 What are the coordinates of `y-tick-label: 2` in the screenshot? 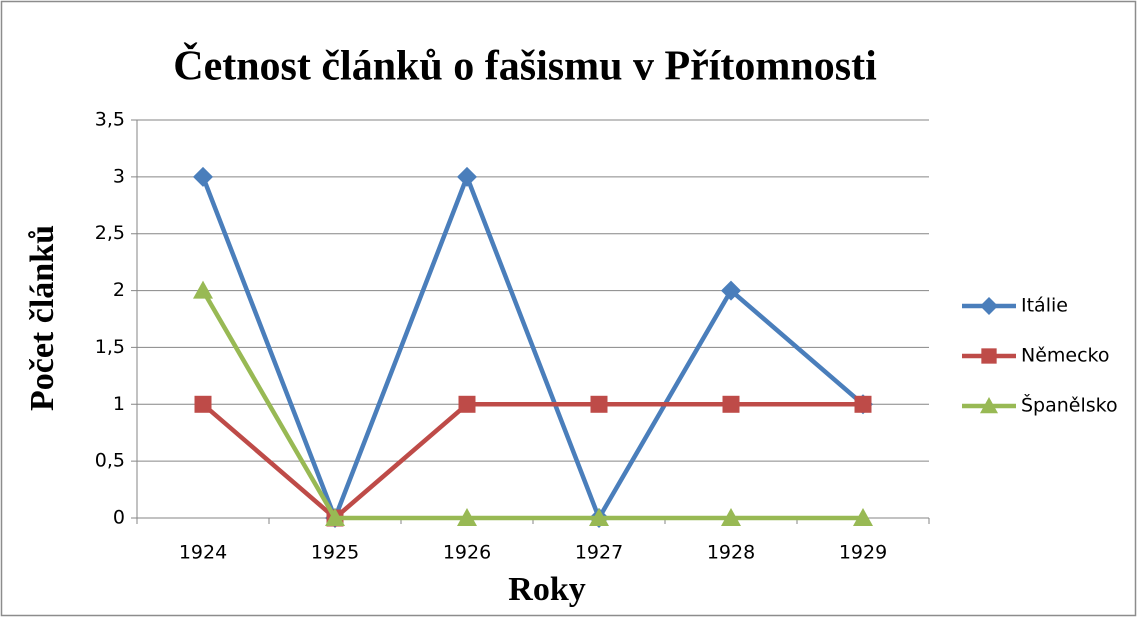 It's located at (119, 290).